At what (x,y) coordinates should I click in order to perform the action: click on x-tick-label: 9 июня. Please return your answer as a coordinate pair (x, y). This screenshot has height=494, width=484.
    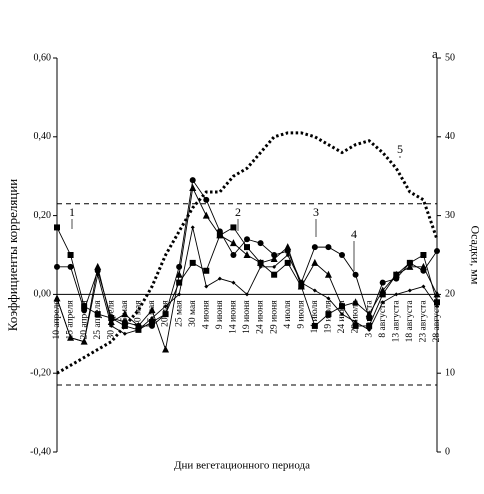
    Looking at the image, I should click on (220, 314).